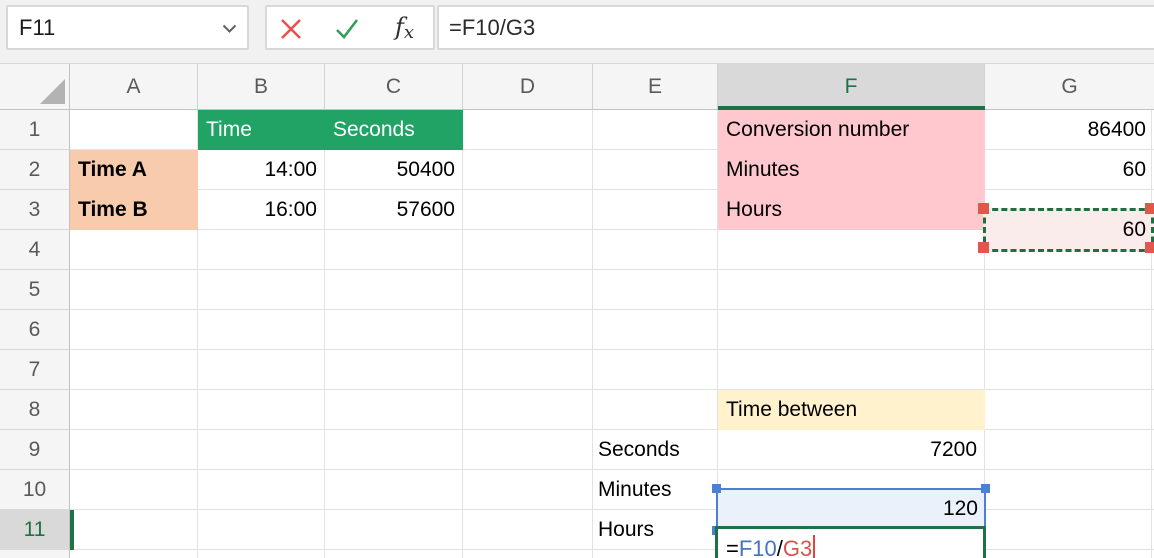  What do you see at coordinates (394, 130) in the screenshot?
I see `cell-C1: Seconds` at bounding box center [394, 130].